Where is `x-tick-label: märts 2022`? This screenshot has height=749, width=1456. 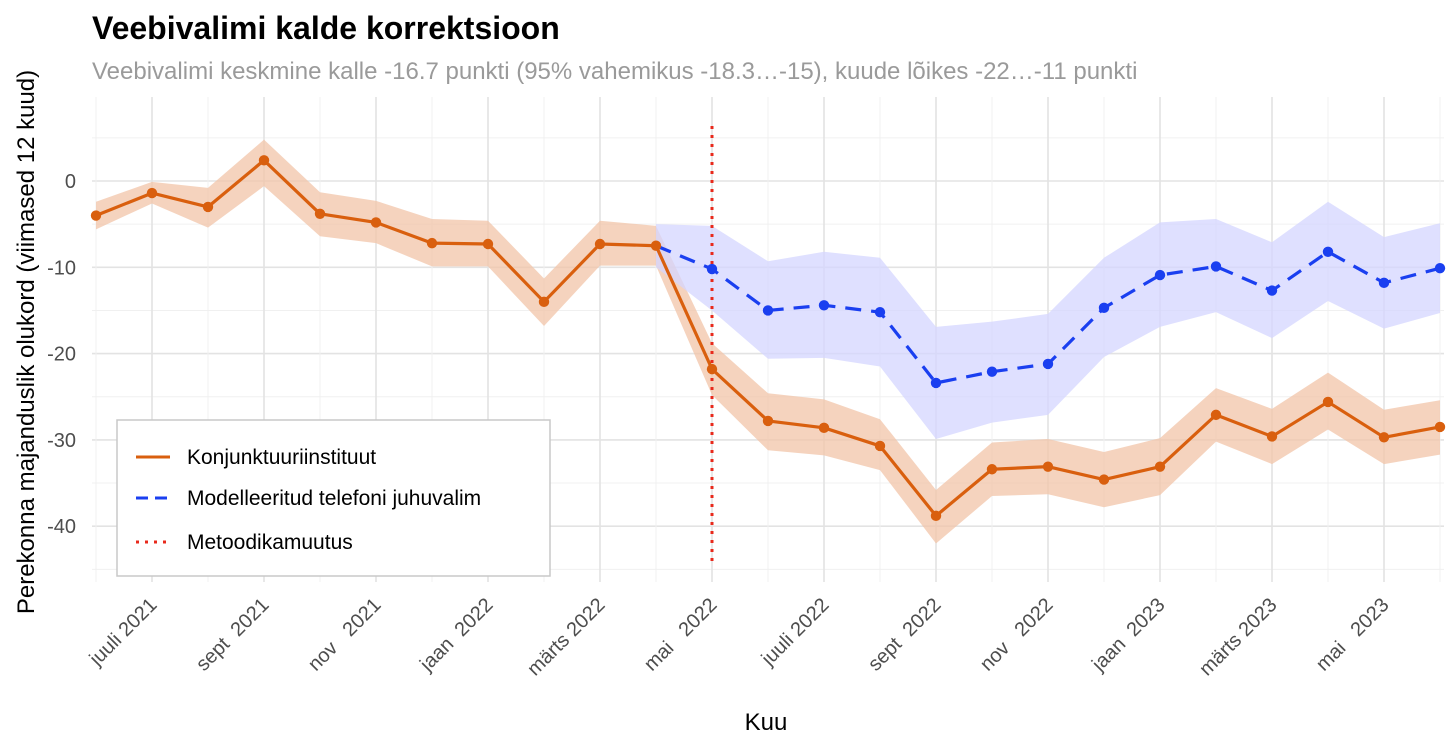 x-tick-label: märts 2022 is located at coordinates (566, 637).